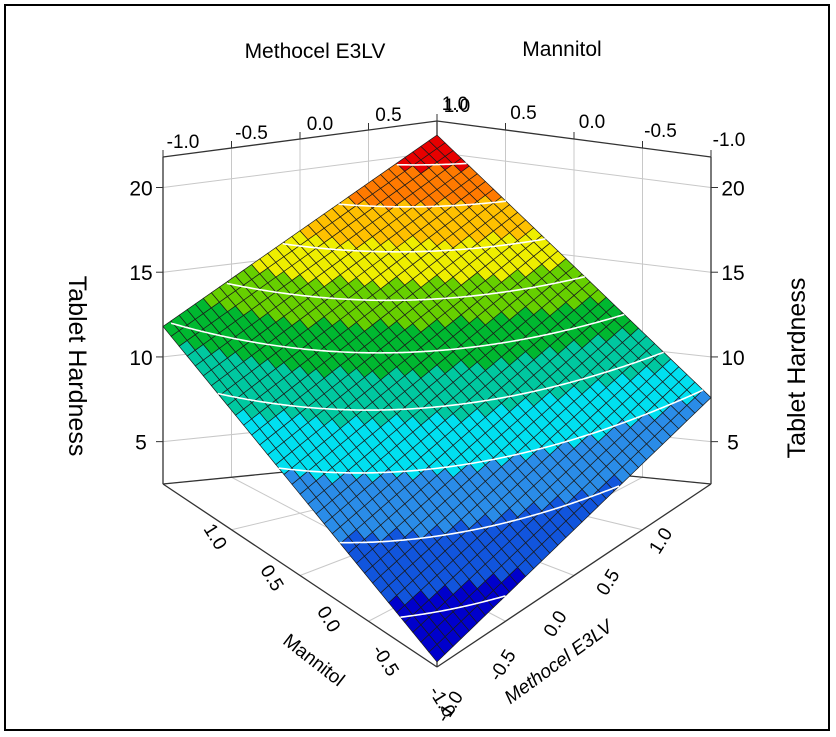  I want to click on surface-cell, so click(437, 141).